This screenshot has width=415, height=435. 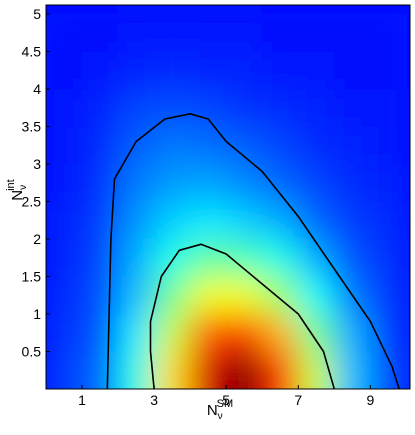 What do you see at coordinates (370, 400) in the screenshot?
I see `x-tick-label: 9` at bounding box center [370, 400].